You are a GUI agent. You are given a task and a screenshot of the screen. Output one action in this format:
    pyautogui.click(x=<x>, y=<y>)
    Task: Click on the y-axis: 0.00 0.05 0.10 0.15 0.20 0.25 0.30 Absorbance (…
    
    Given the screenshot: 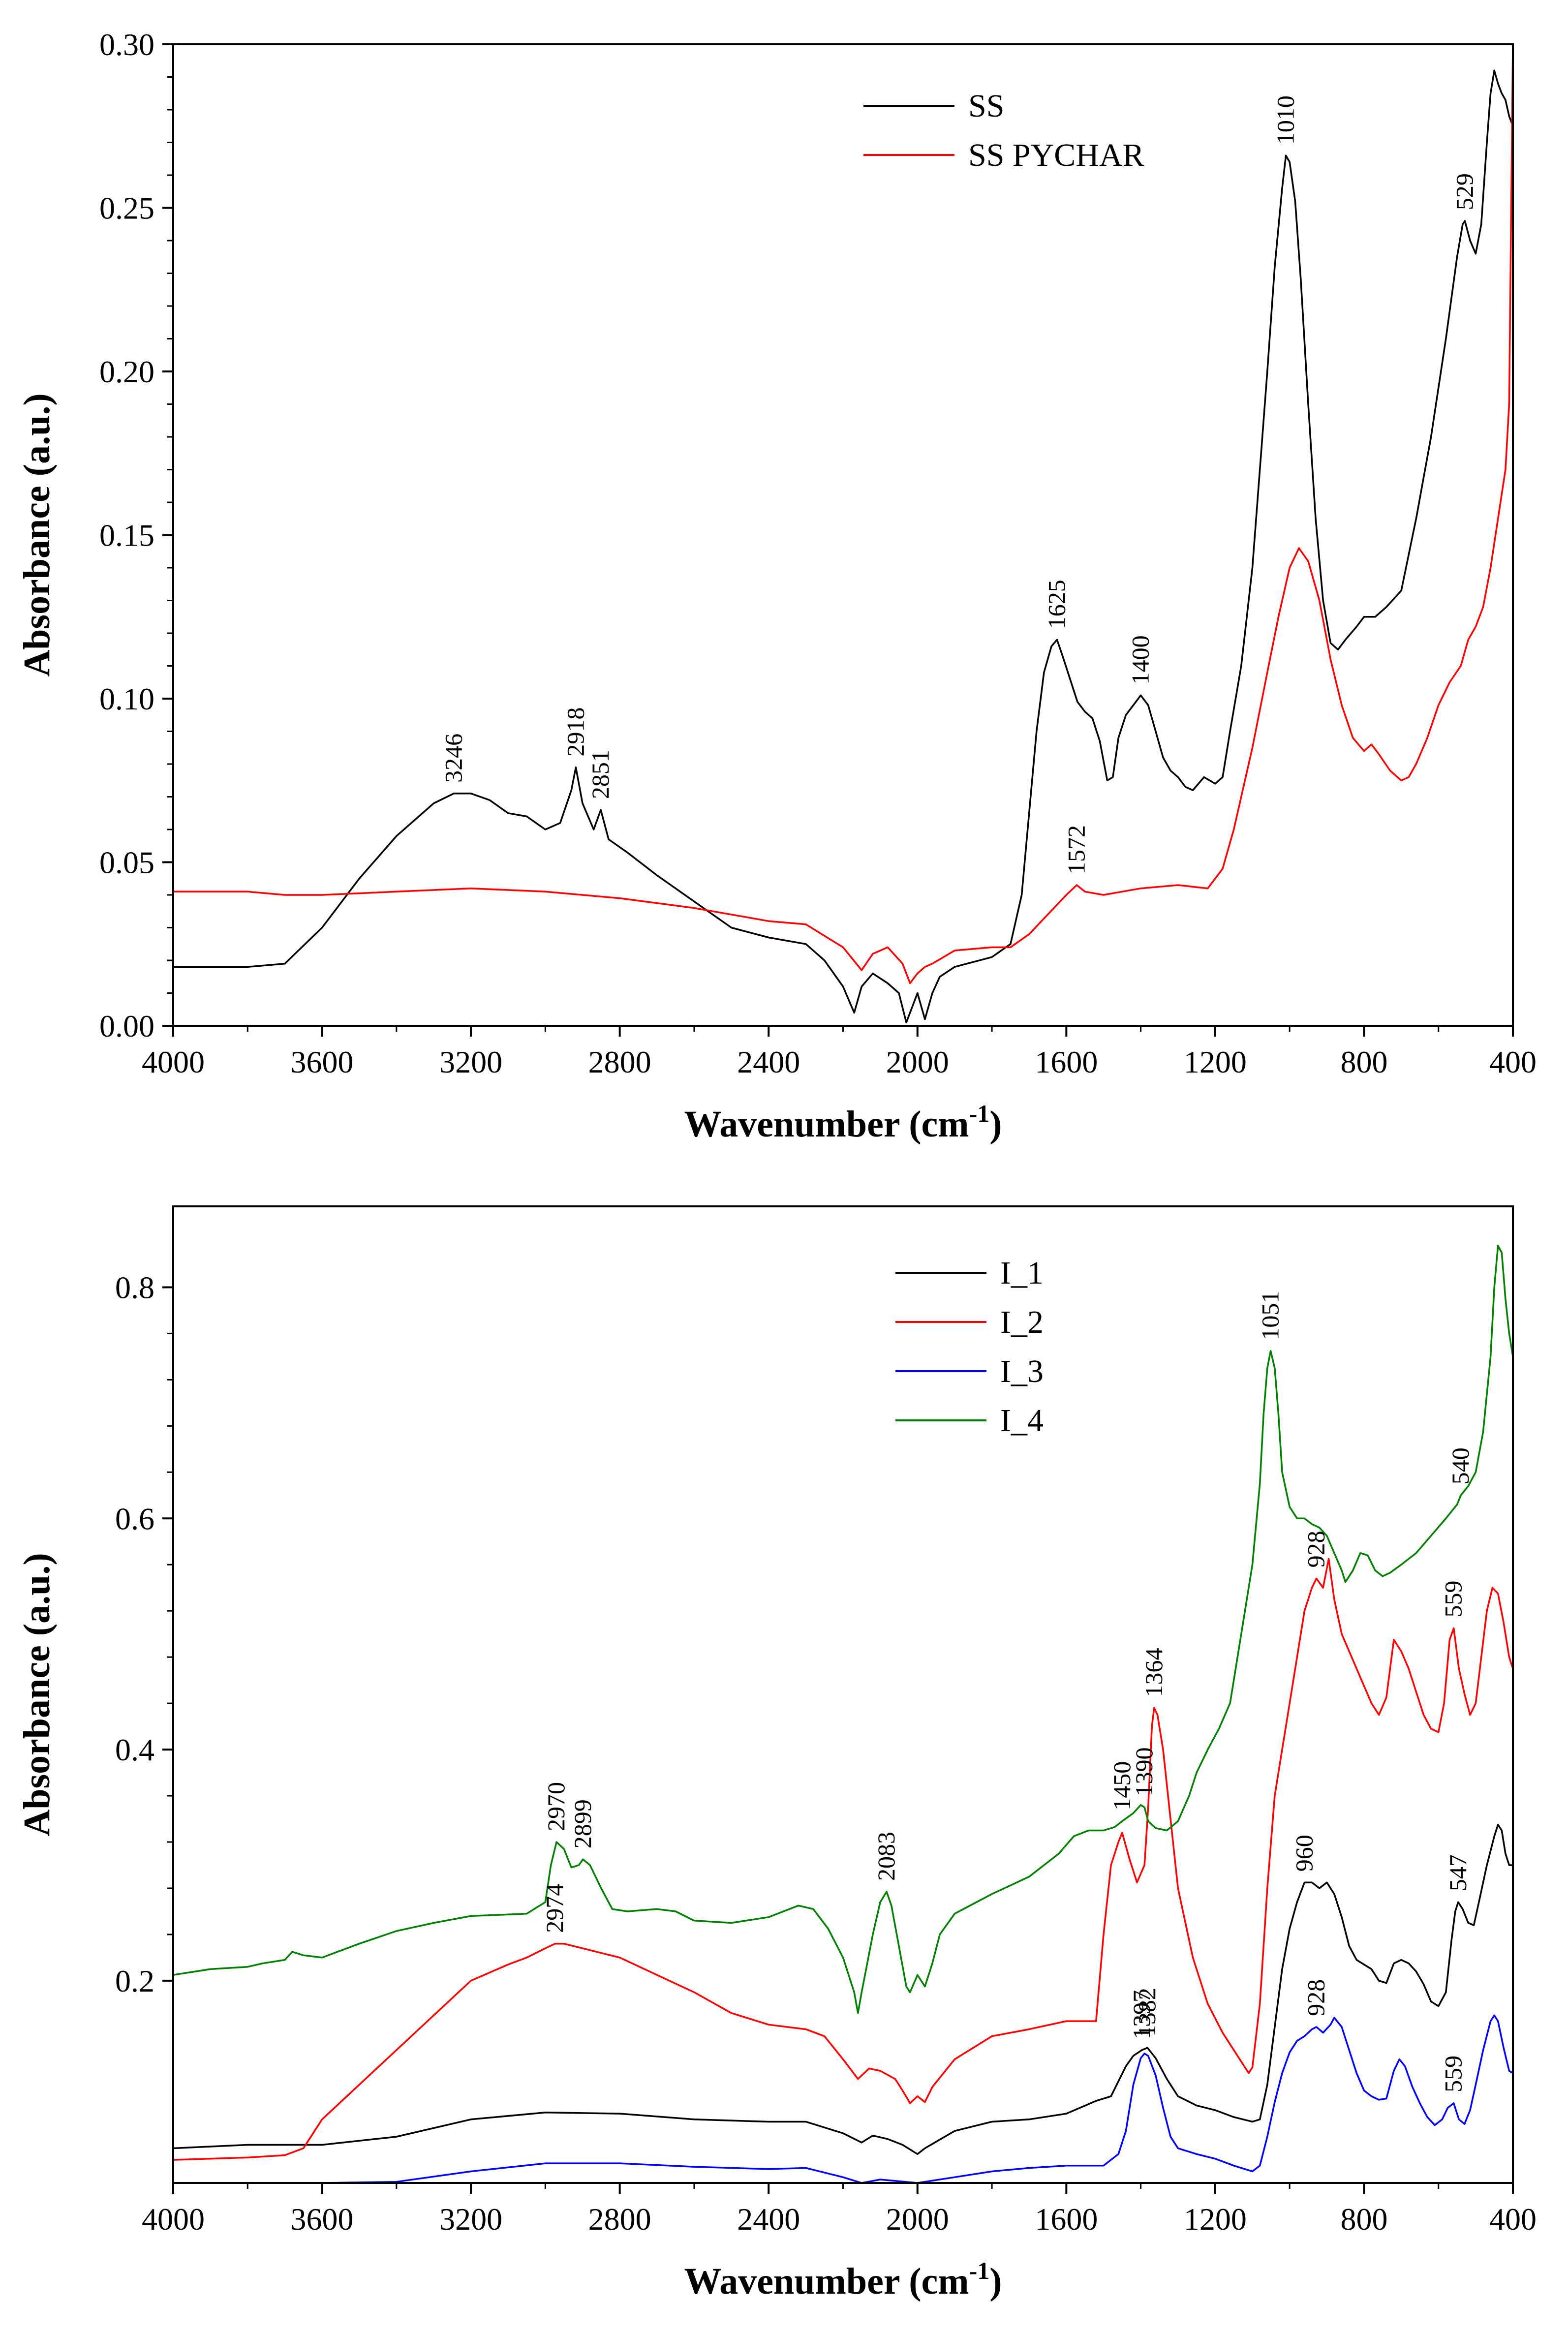 What is the action you would take?
    pyautogui.click(x=94, y=535)
    